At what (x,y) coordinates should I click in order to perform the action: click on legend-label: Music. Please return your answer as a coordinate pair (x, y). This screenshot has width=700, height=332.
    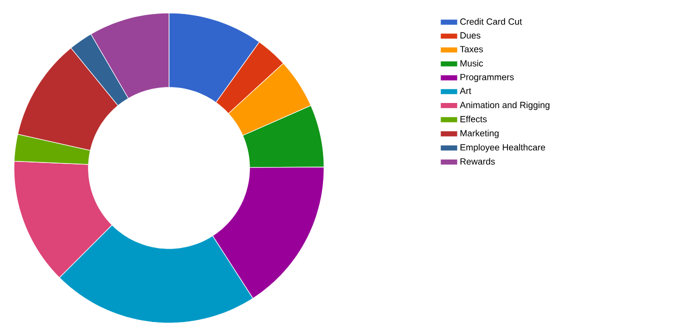
    Looking at the image, I should click on (471, 63).